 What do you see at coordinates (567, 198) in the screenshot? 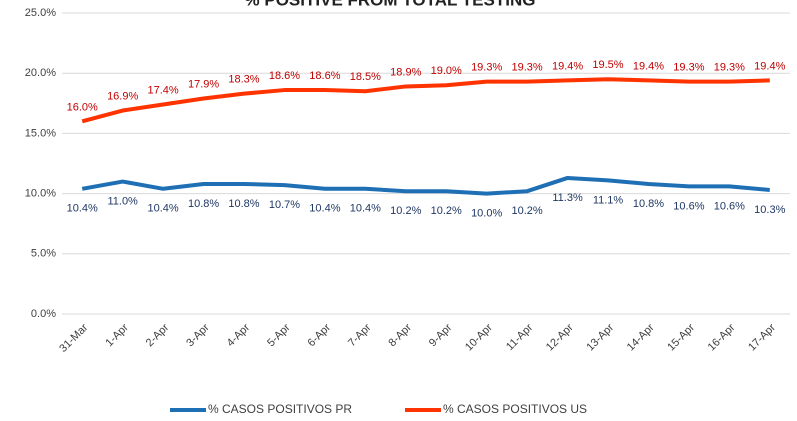
I see `data-label: 11.3%` at bounding box center [567, 198].